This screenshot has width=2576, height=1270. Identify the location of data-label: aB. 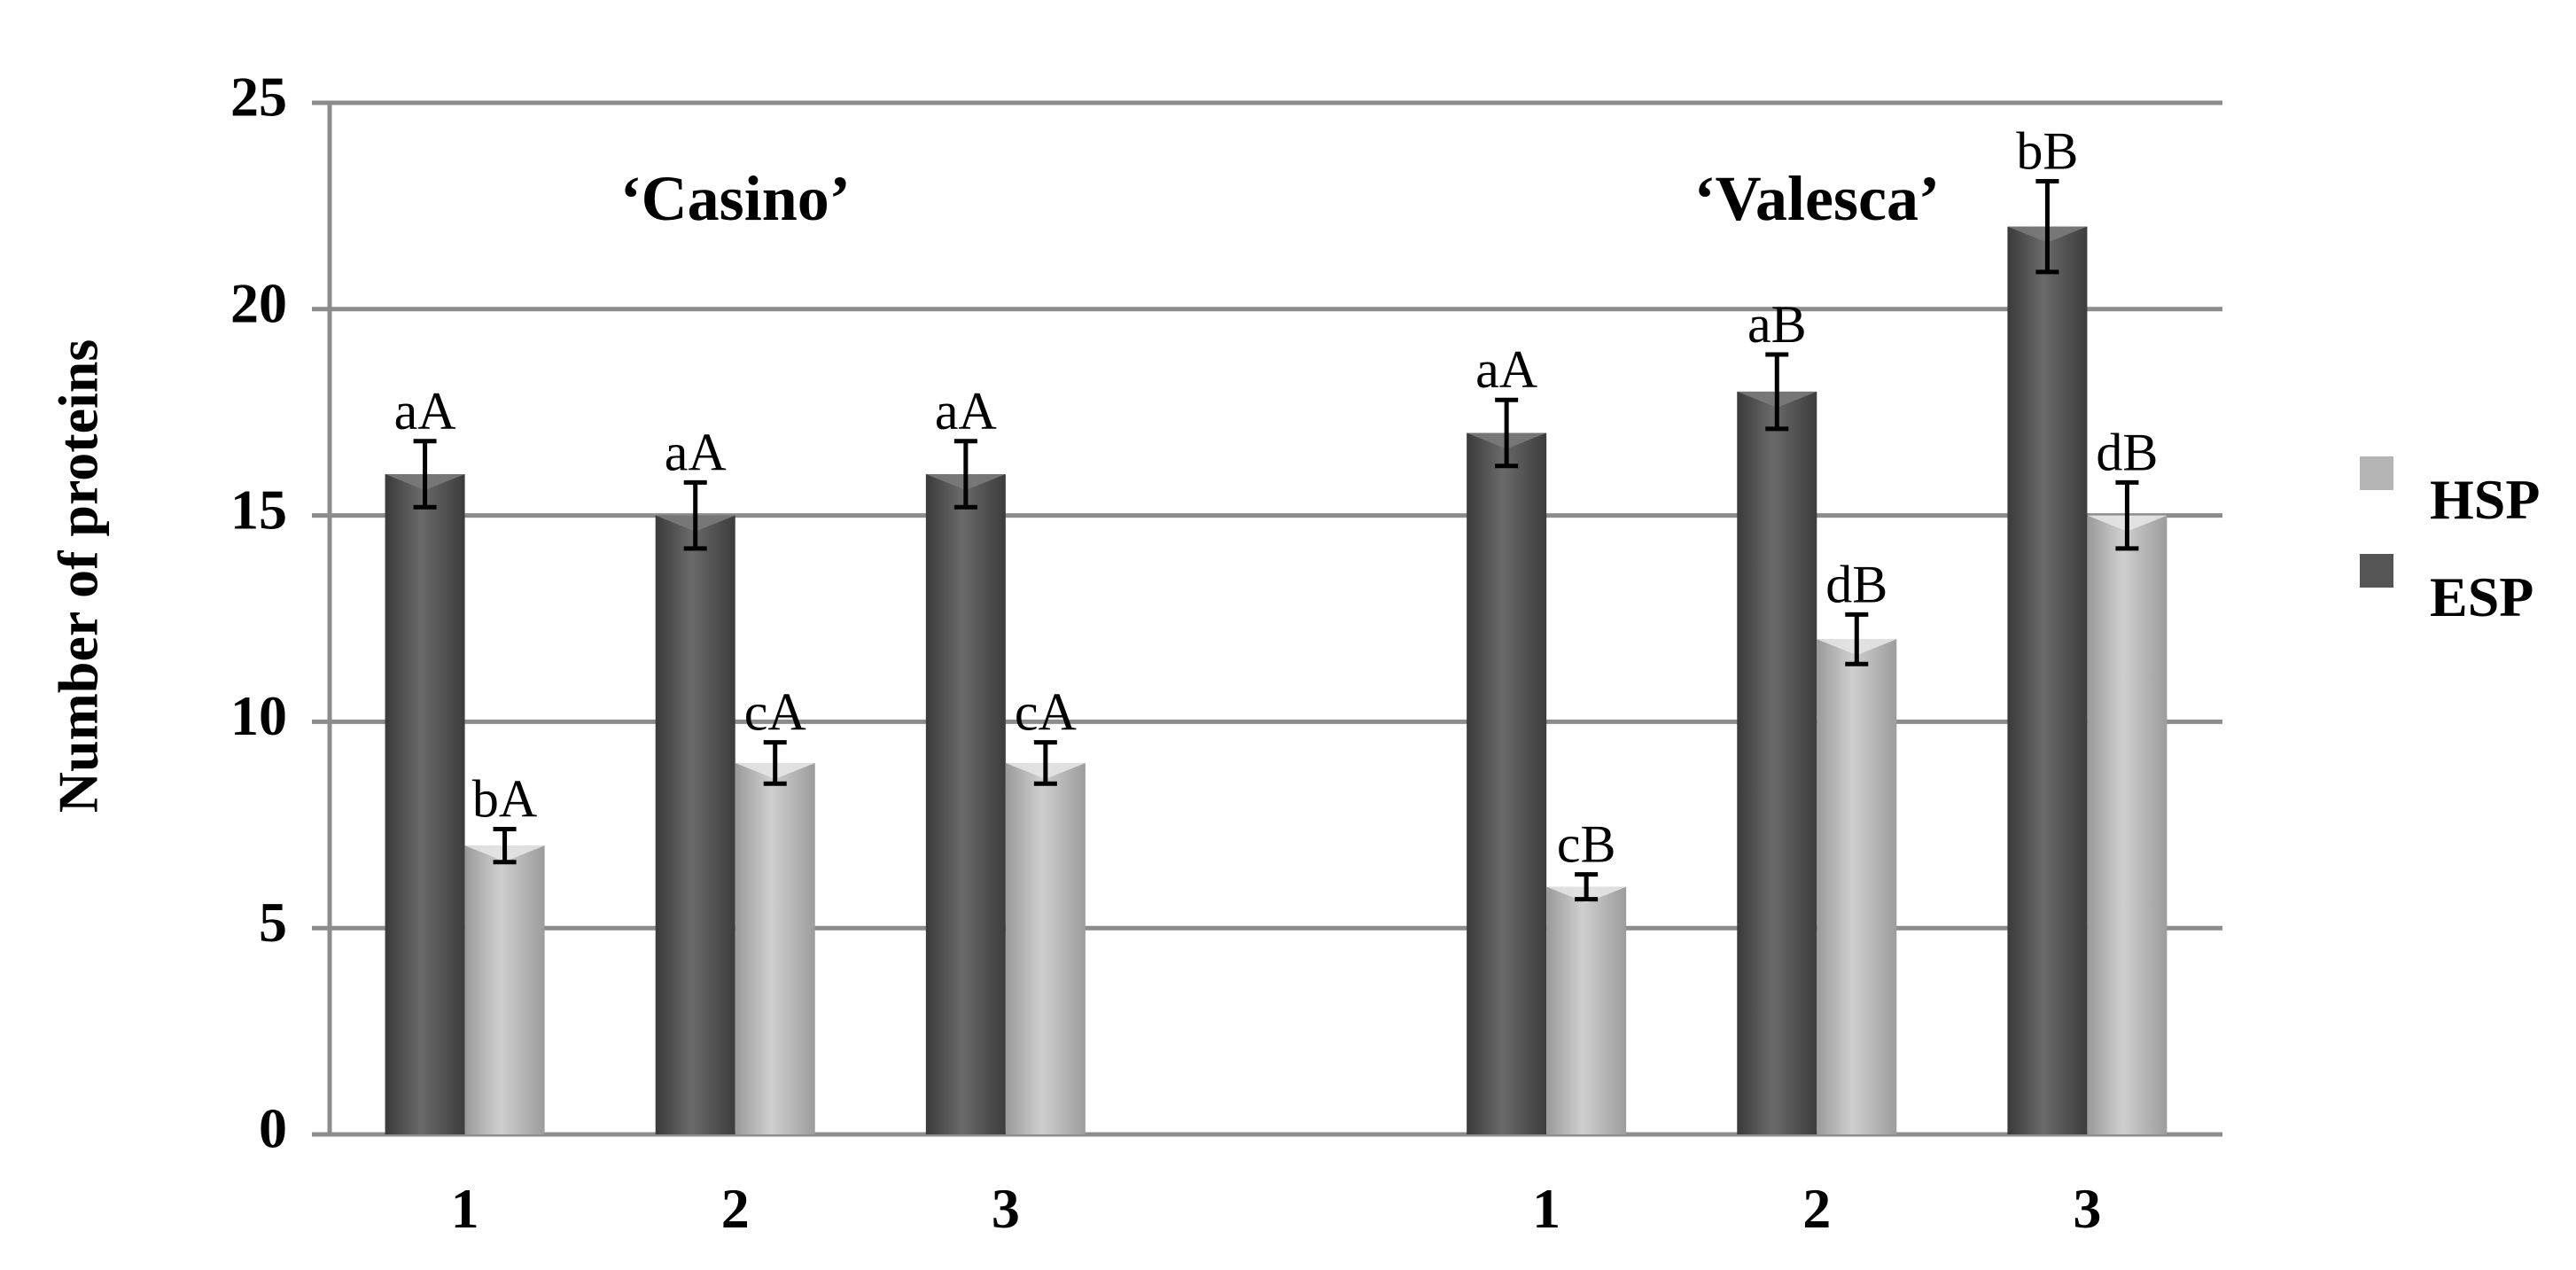
(1777, 324).